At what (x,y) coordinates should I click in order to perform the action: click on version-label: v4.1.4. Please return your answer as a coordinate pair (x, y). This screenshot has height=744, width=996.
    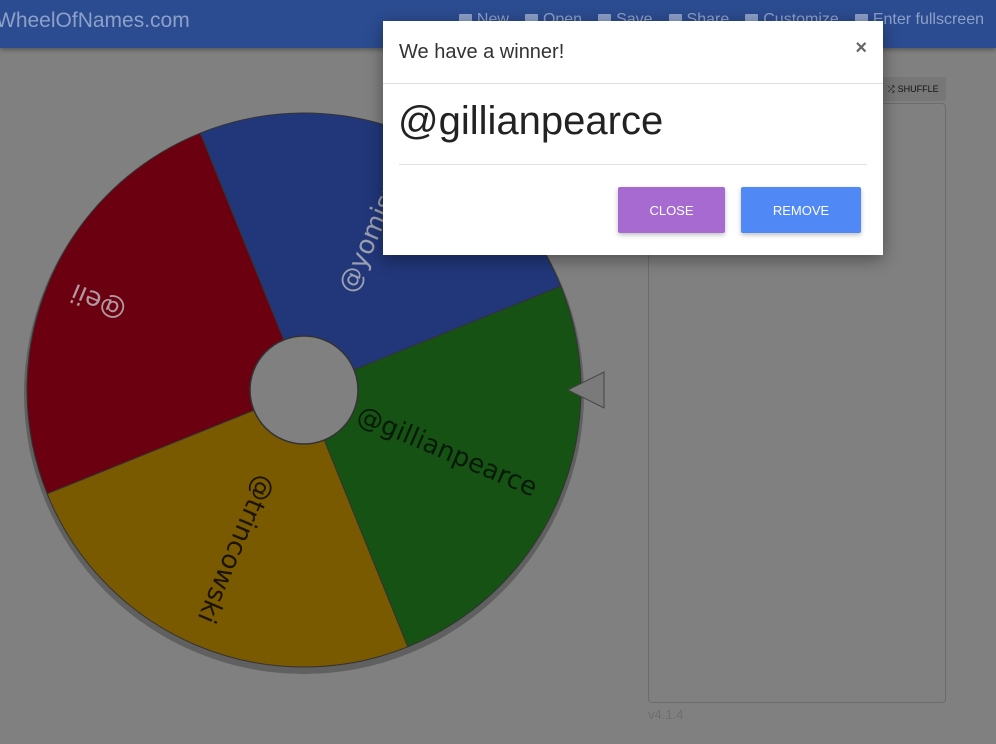
    Looking at the image, I should click on (666, 714).